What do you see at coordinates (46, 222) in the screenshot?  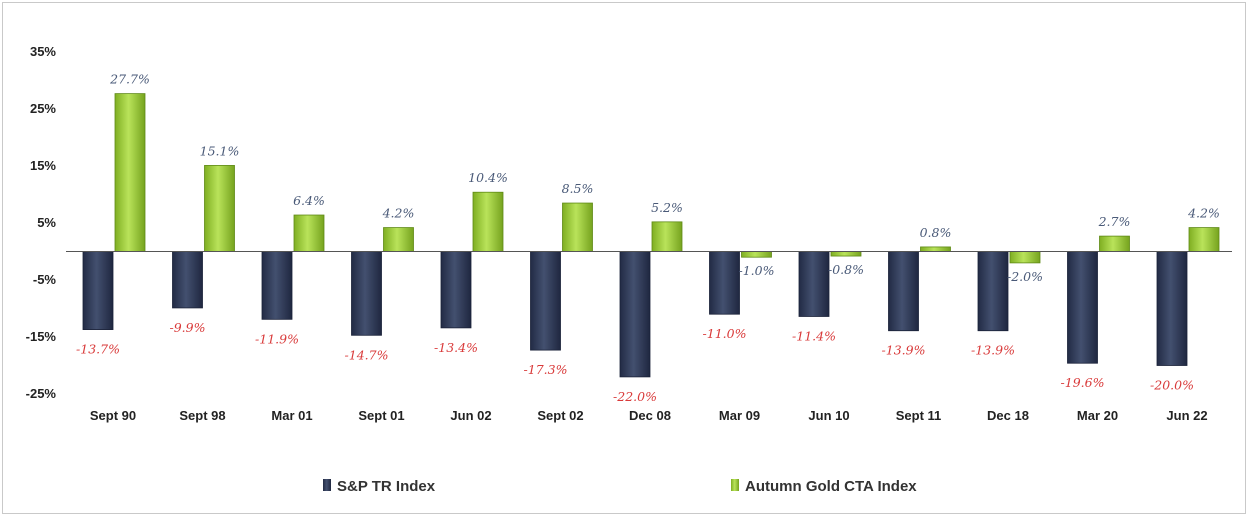 I see `y-tick-label: 5%` at bounding box center [46, 222].